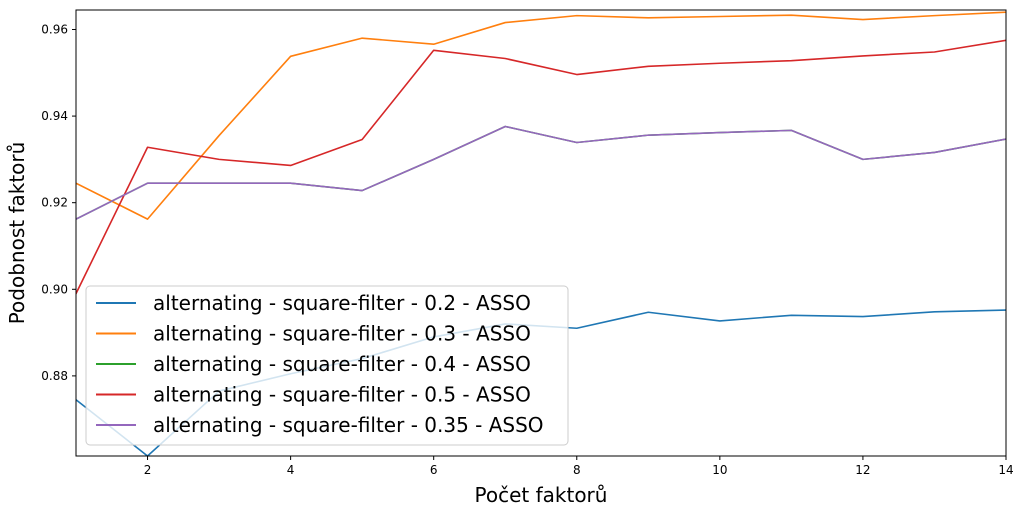 Image resolution: width=1024 pixels, height=515 pixels. I want to click on x-tick-label: 12, so click(862, 470).